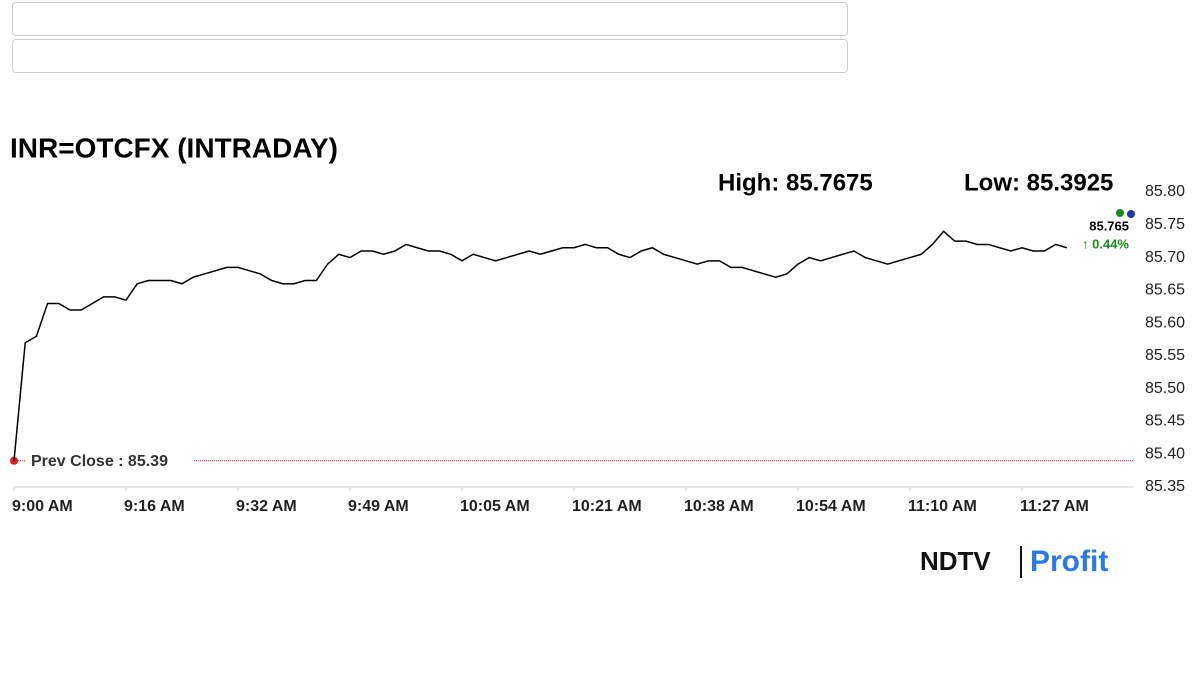  I want to click on x-tick-label: 9:32 AM, so click(266, 506).